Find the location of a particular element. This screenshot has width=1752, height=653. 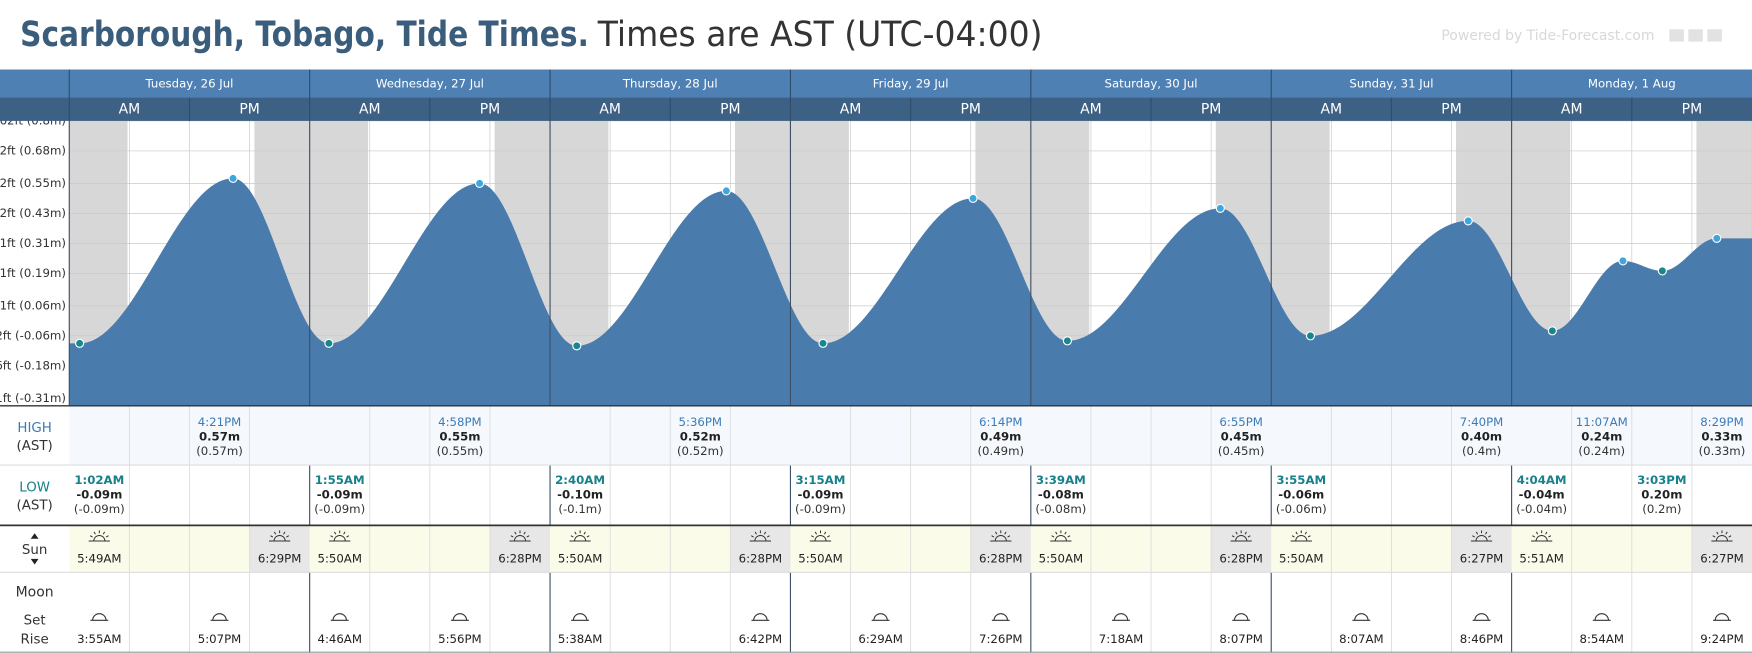

tide-time: 4:21PM is located at coordinates (220, 422).